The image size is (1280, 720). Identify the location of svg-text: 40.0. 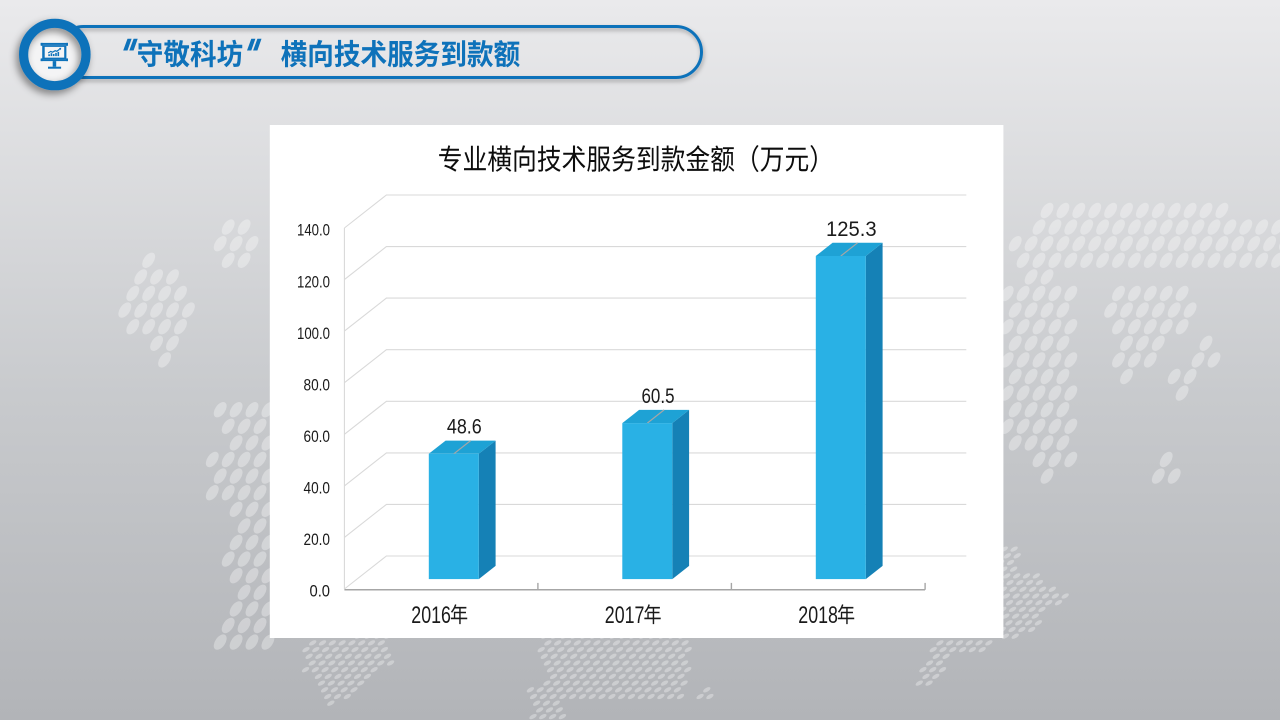
(317, 489).